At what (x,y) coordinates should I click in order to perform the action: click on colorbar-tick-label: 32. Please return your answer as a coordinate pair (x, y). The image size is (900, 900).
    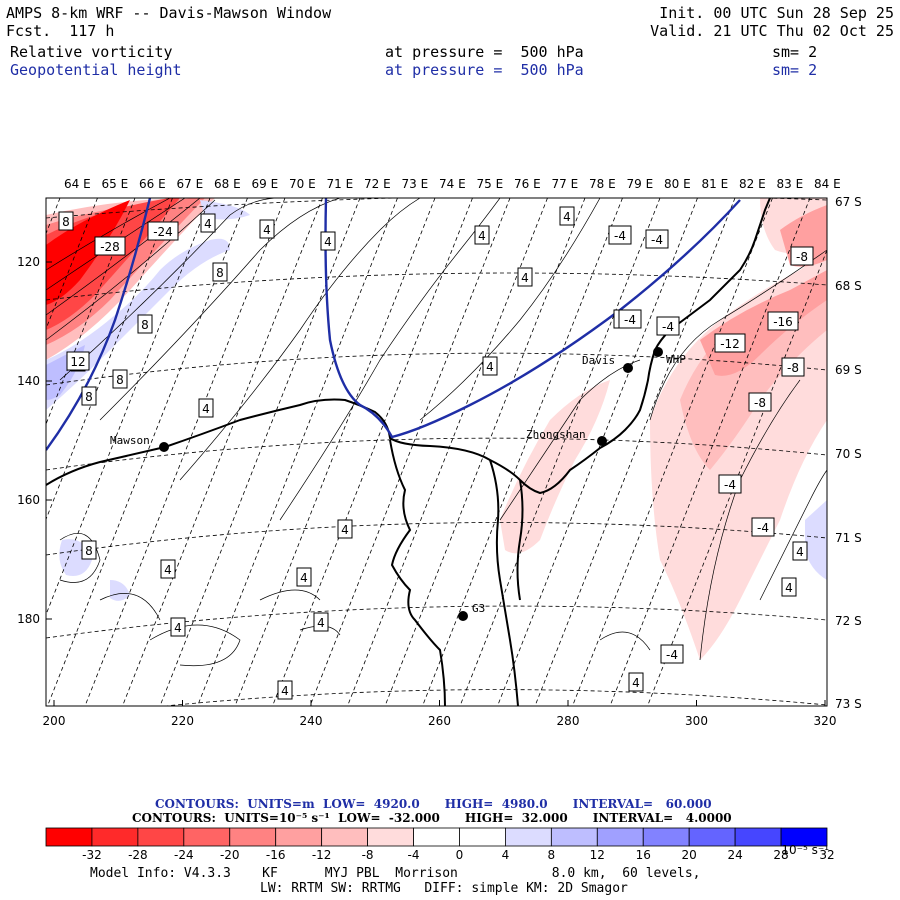
    Looking at the image, I should click on (826, 855).